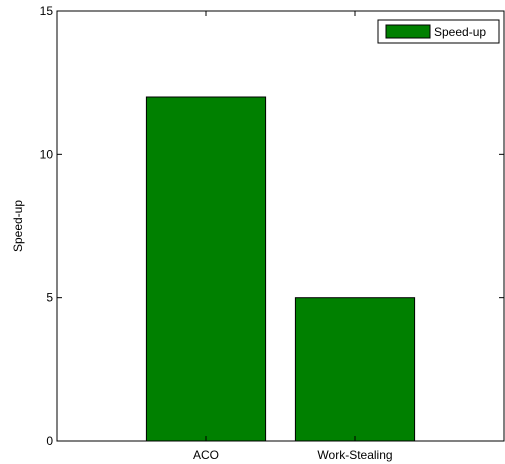 The width and height of the screenshot is (505, 464). What do you see at coordinates (47, 11) in the screenshot?
I see `y-tick-label: 15` at bounding box center [47, 11].